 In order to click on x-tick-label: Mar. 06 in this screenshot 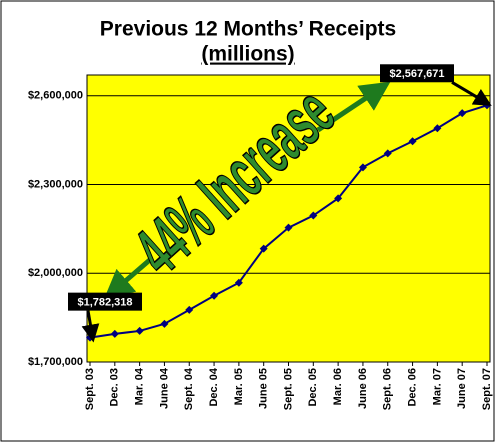, I will do `click(338, 386)`.